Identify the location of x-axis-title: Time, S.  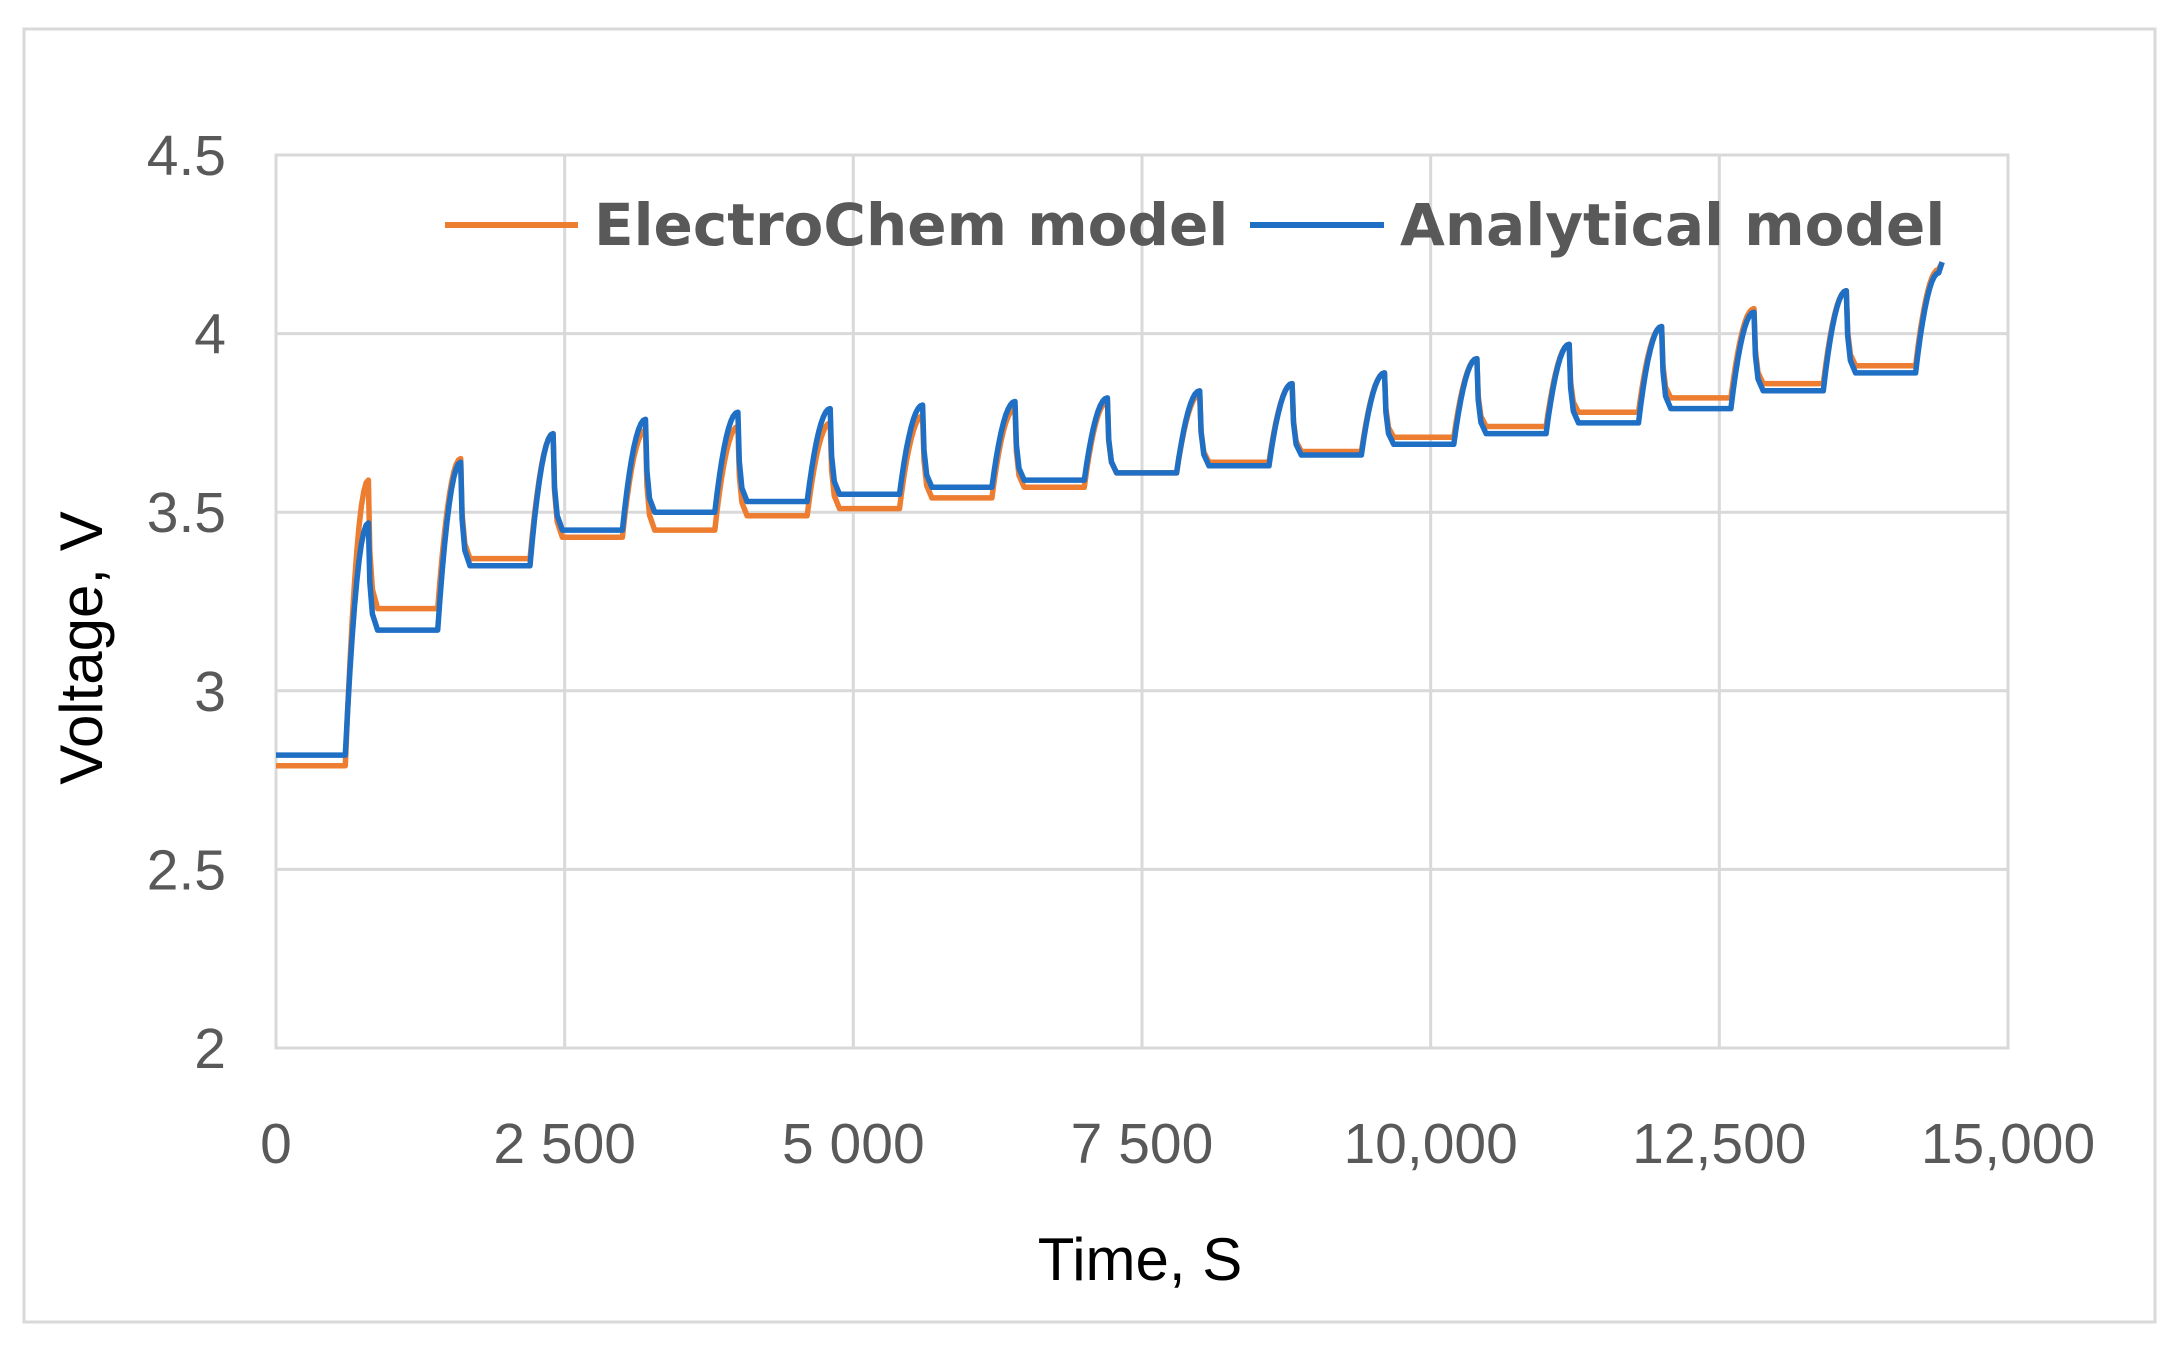
(1140, 1259).